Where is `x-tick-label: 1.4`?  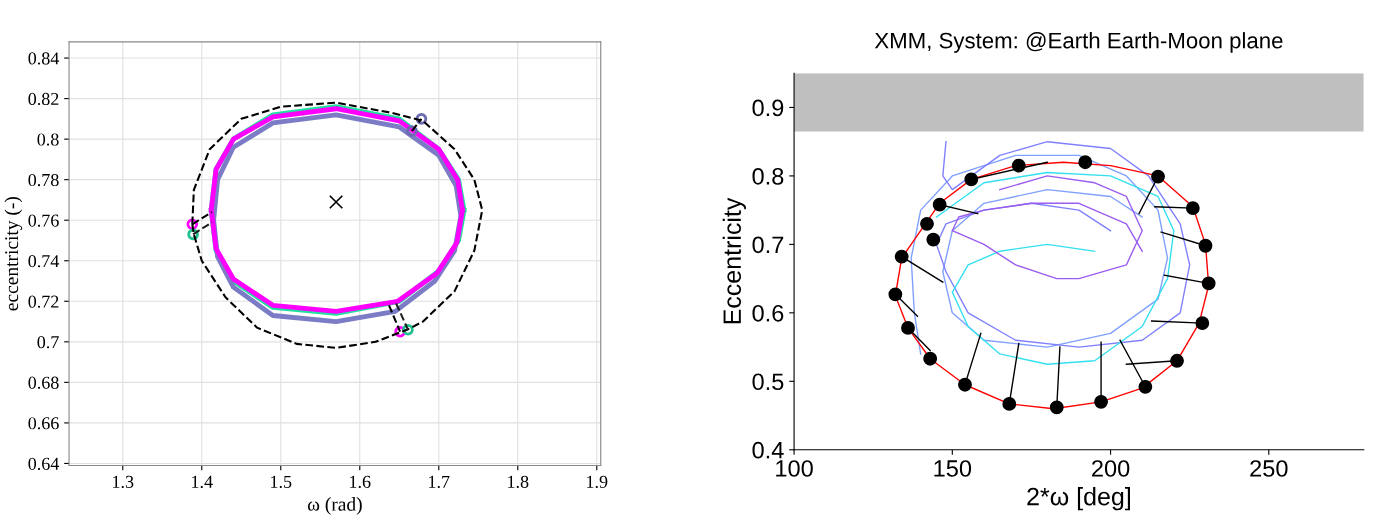
x-tick-label: 1.4 is located at coordinates (202, 481).